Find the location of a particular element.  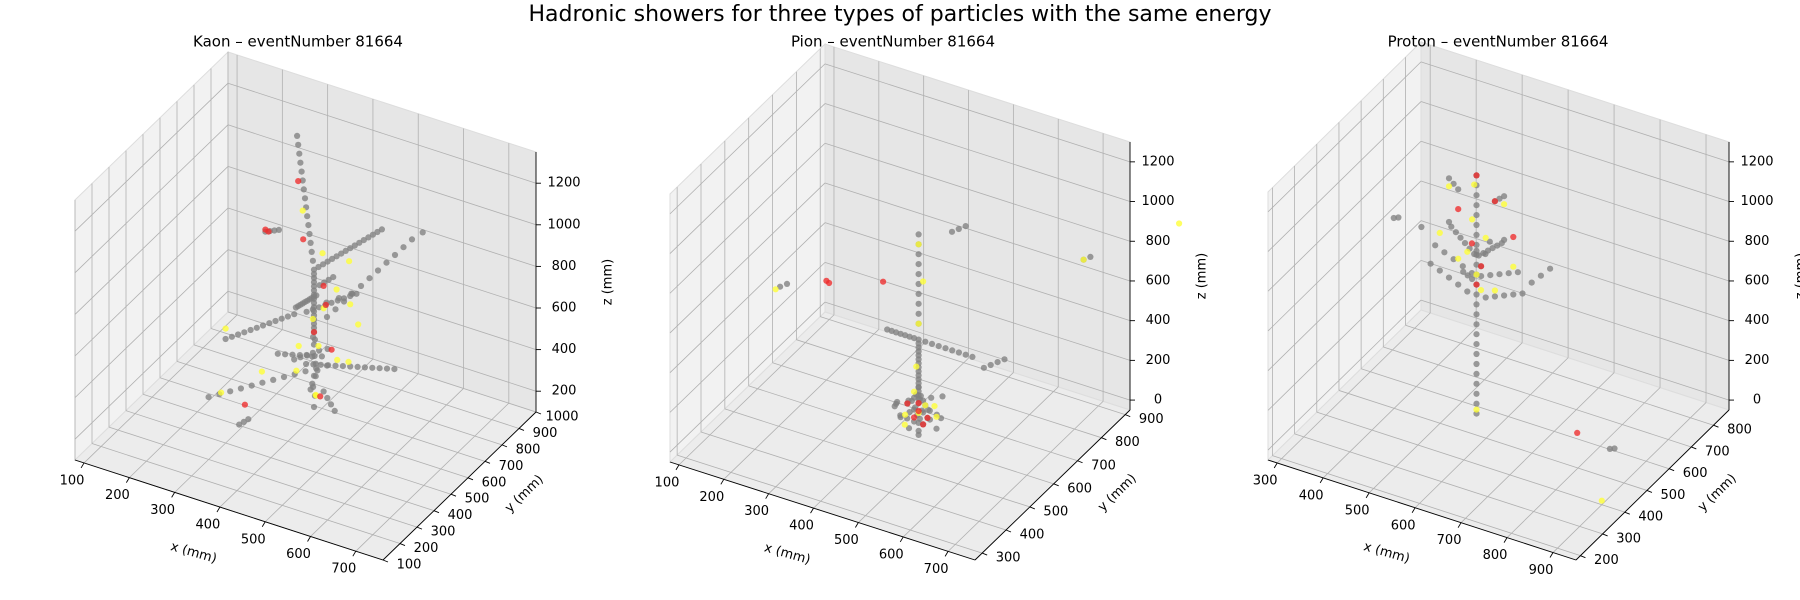

x-tick-label: 800 is located at coordinates (1495, 555).